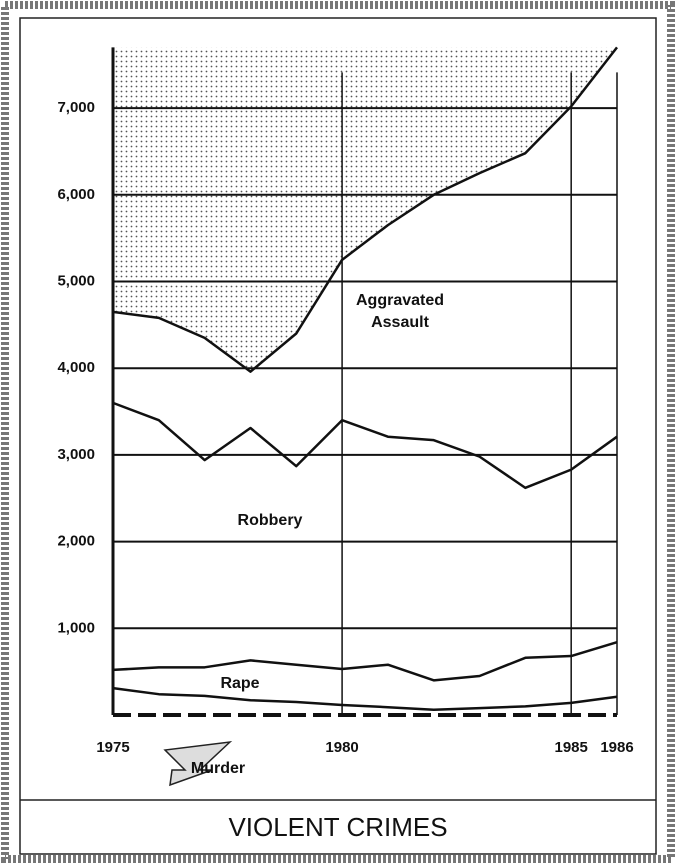 The width and height of the screenshot is (676, 864). Describe the element at coordinates (76, 367) in the screenshot. I see `y-tick-label: 4,000` at that location.